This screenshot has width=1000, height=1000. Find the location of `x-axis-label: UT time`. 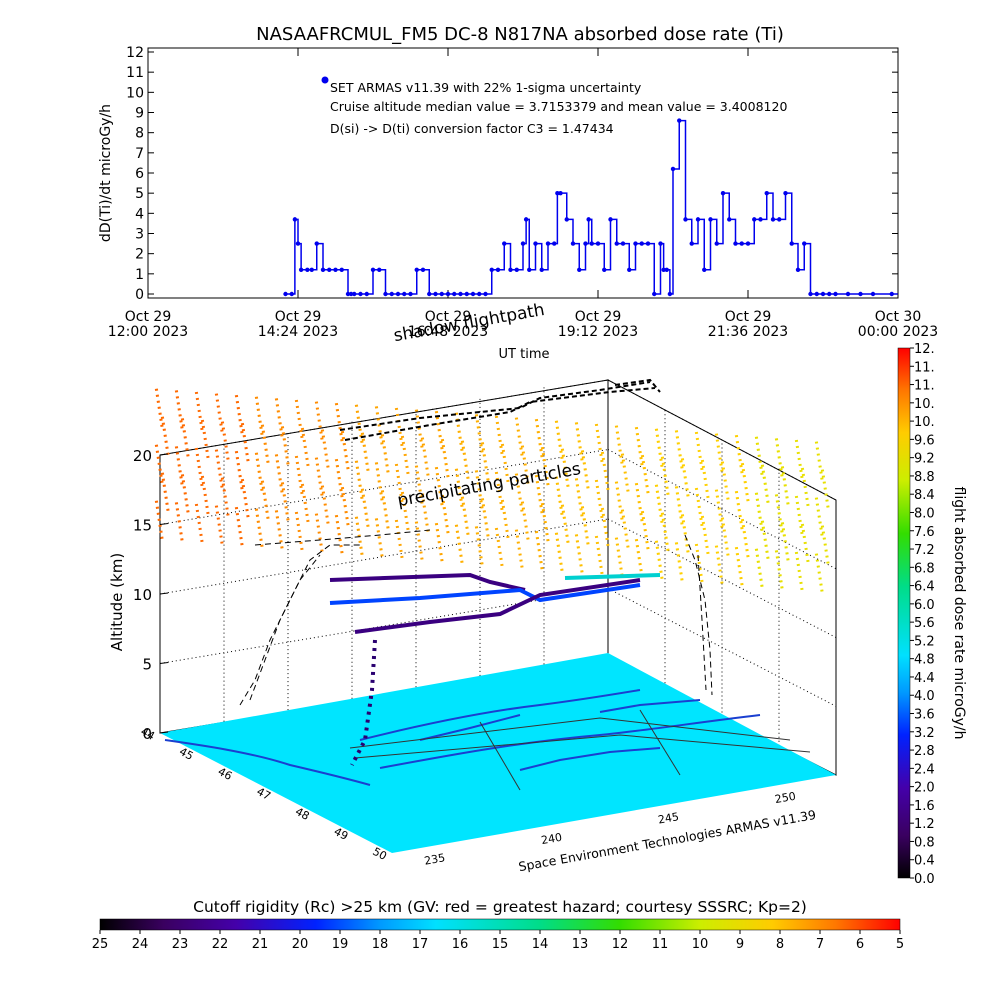

x-axis-label: UT time is located at coordinates (524, 354).